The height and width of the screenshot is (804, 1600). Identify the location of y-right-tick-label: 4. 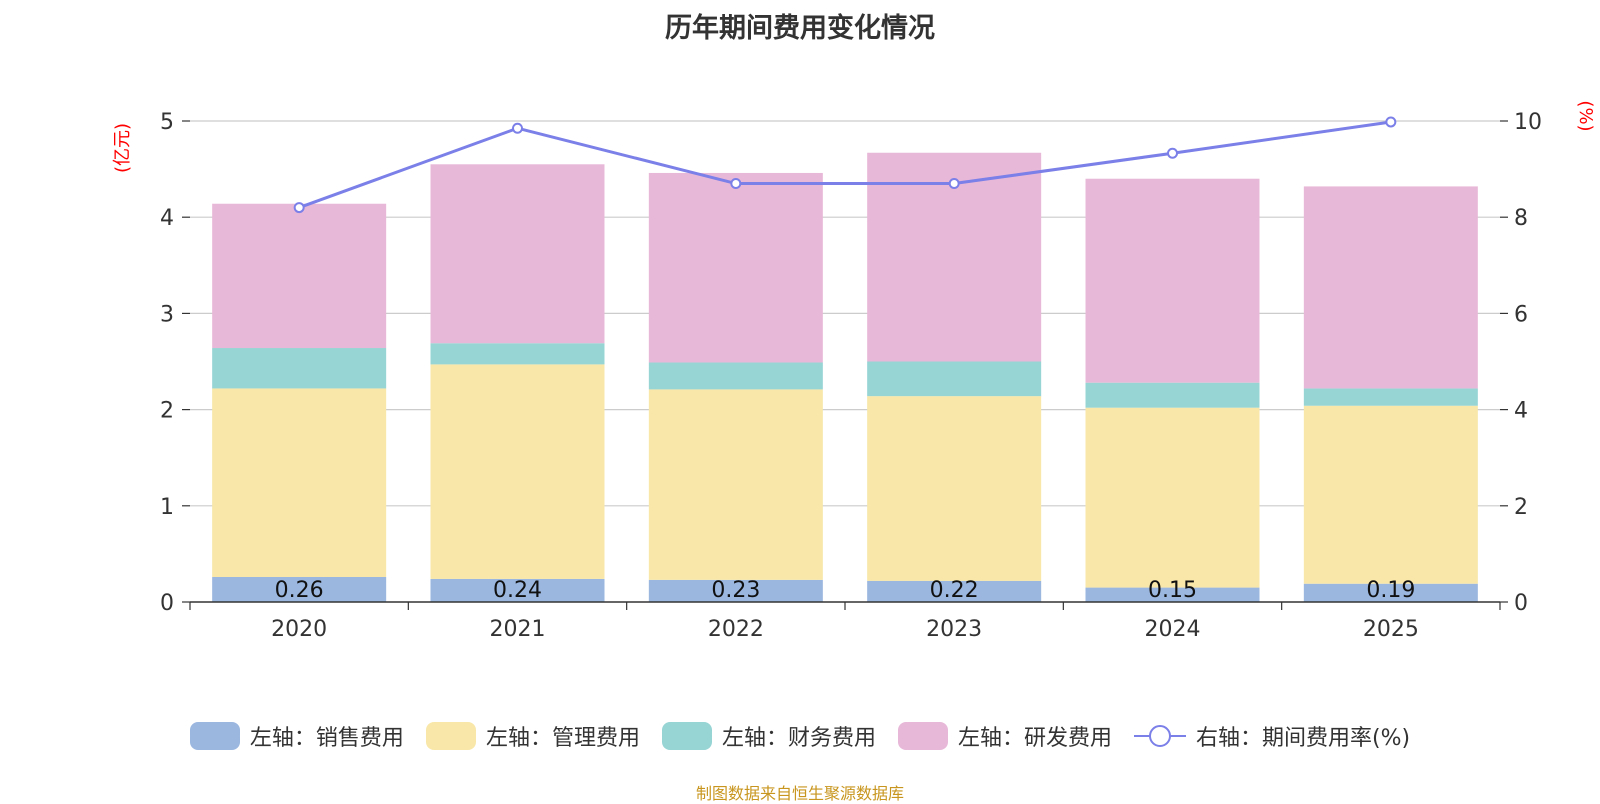
(1521, 411).